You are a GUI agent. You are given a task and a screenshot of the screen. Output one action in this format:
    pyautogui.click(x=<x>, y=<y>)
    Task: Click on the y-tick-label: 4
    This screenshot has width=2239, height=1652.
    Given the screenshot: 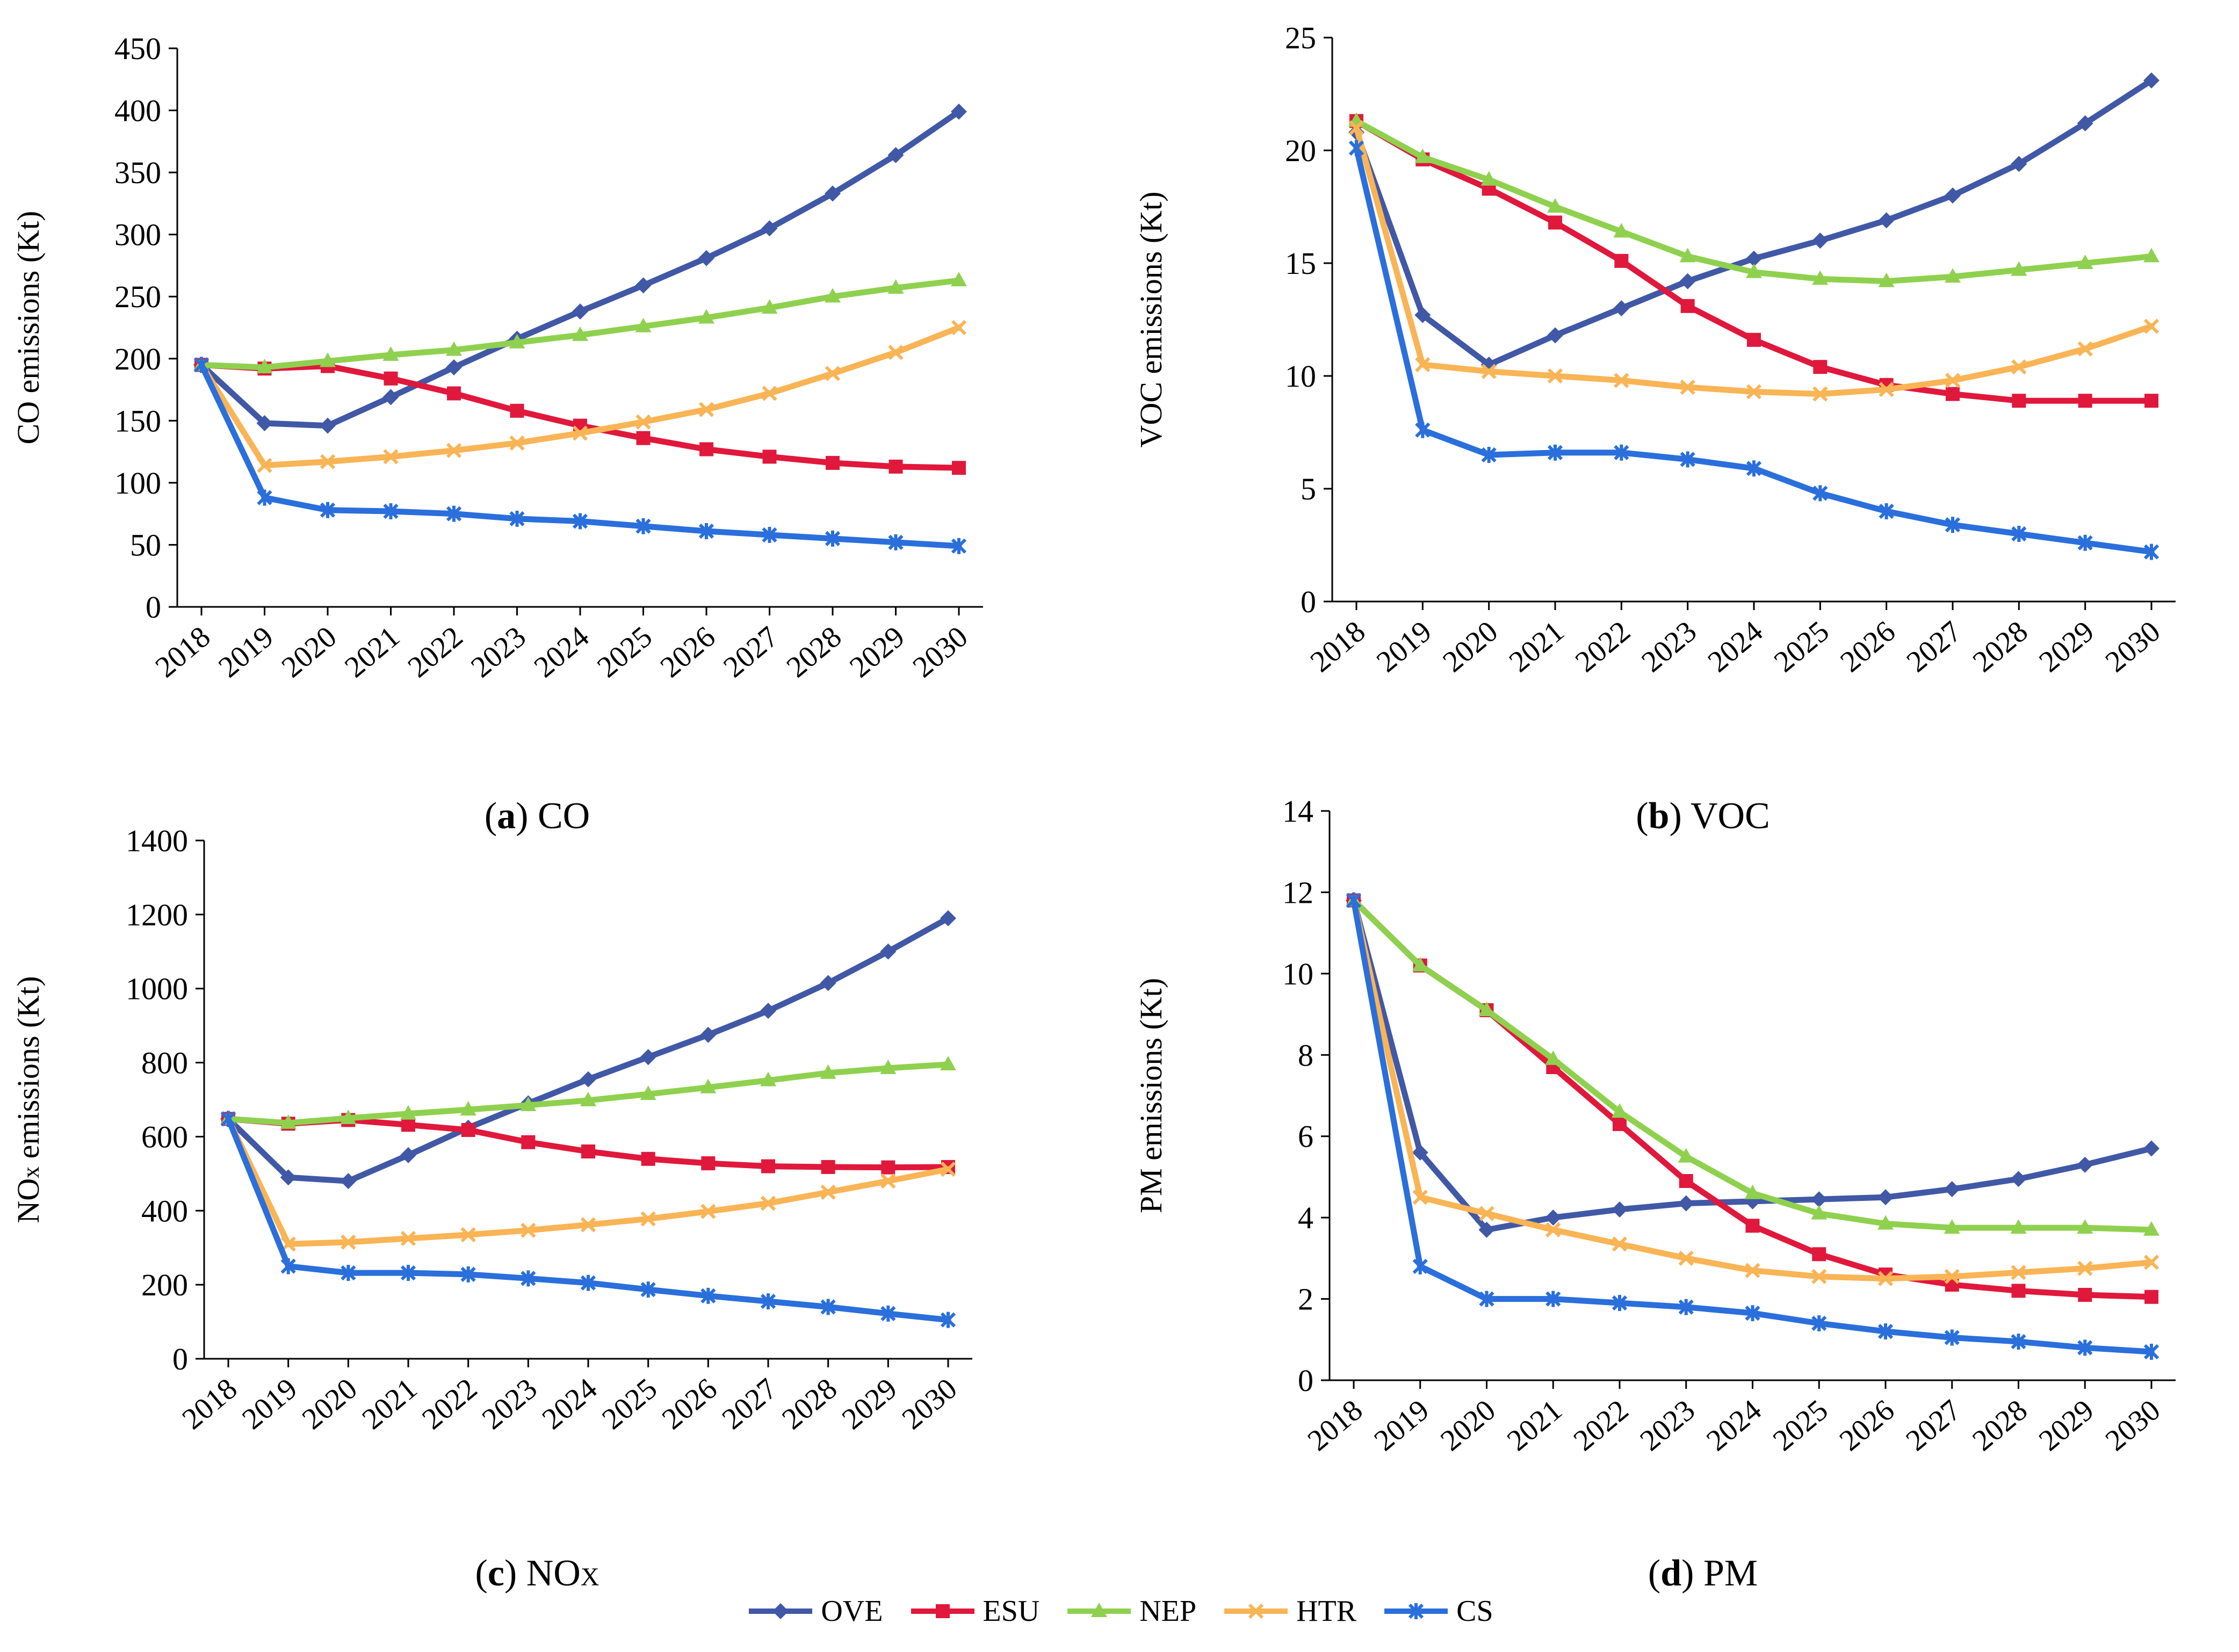 What is the action you would take?
    pyautogui.click(x=1305, y=1217)
    